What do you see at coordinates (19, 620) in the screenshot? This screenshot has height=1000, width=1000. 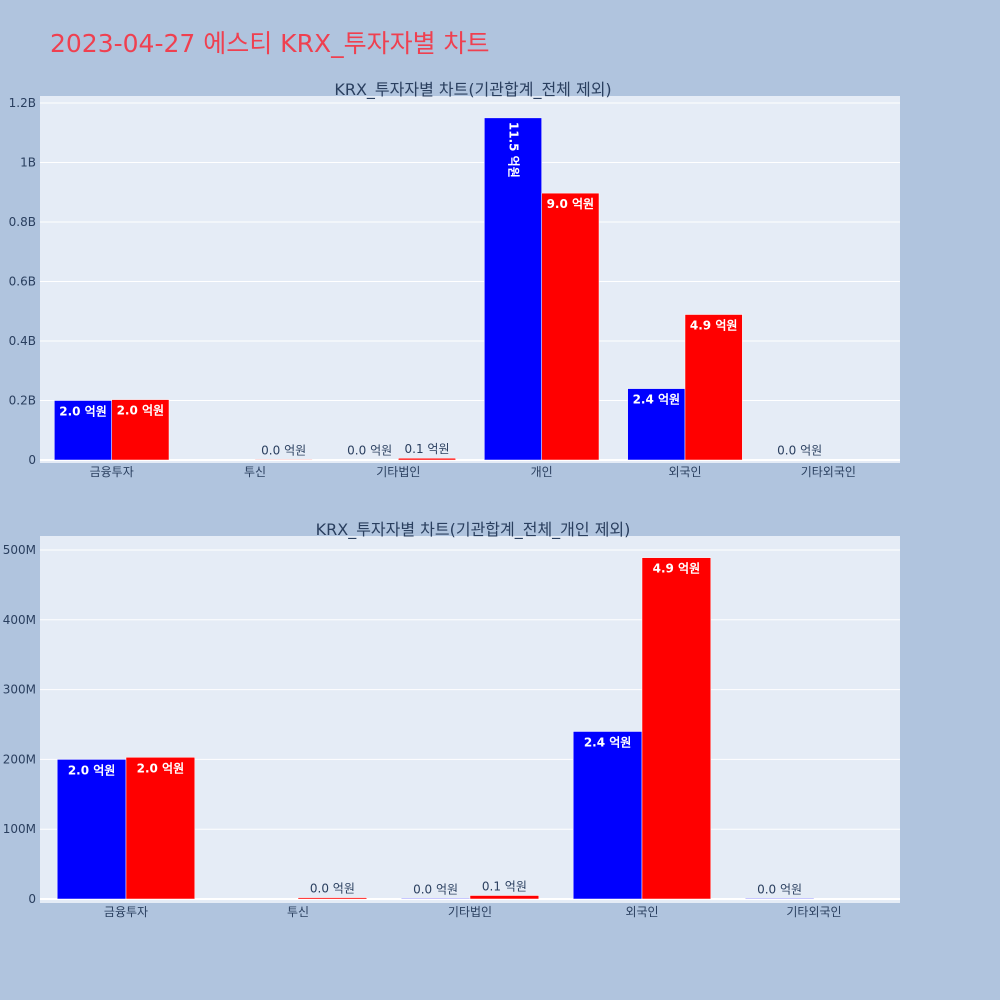 I see `y-tick-label: 400M` at bounding box center [19, 620].